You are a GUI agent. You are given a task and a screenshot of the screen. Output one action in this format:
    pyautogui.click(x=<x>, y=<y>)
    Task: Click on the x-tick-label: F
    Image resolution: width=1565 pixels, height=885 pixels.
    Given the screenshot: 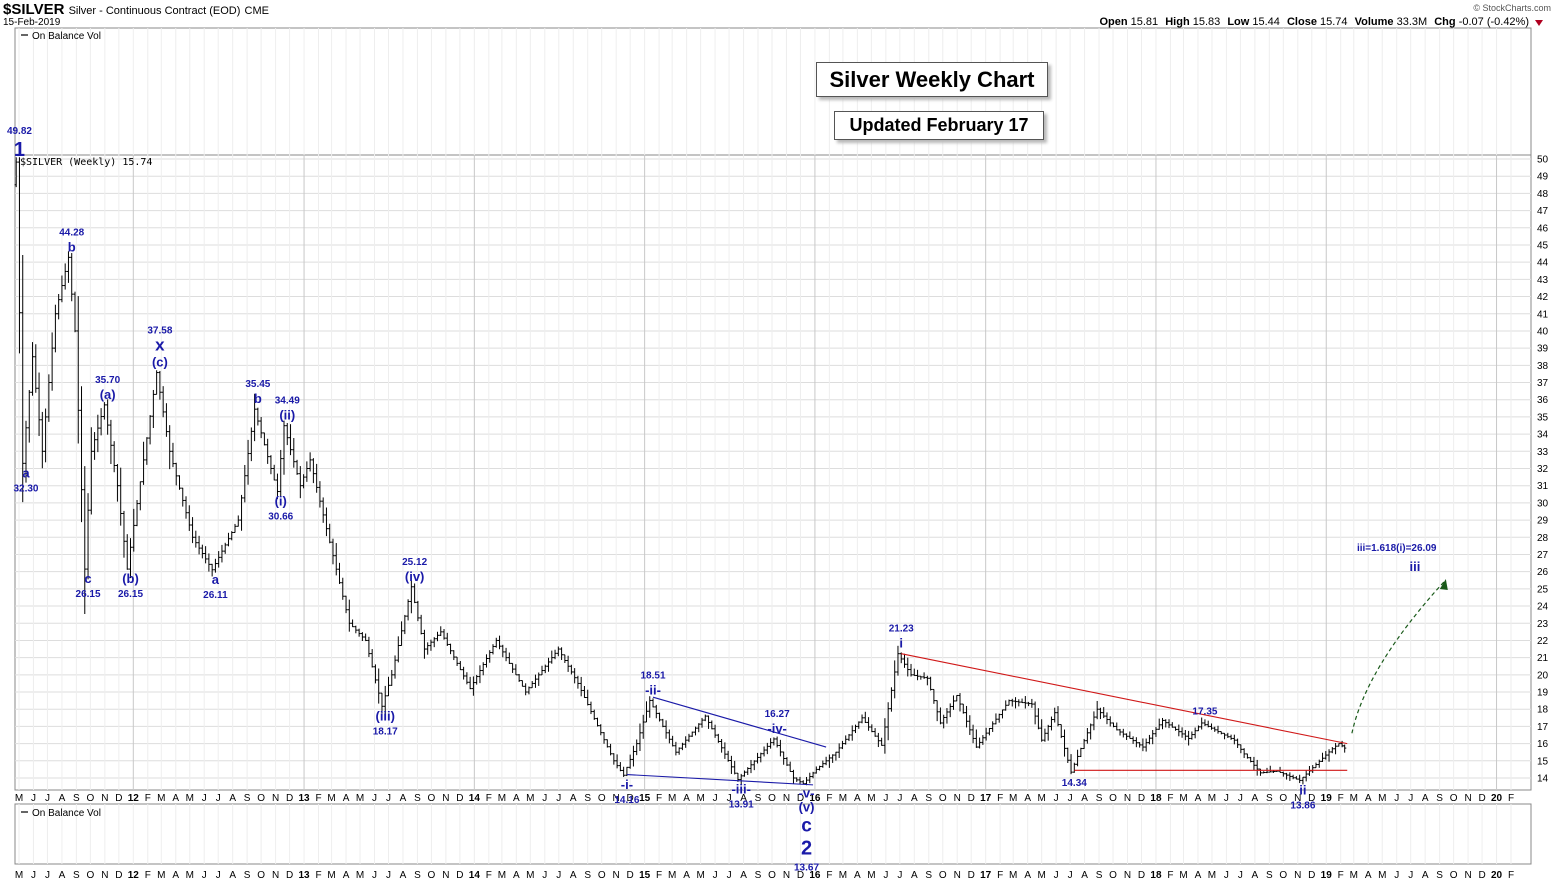 What is the action you would take?
    pyautogui.click(x=1170, y=798)
    